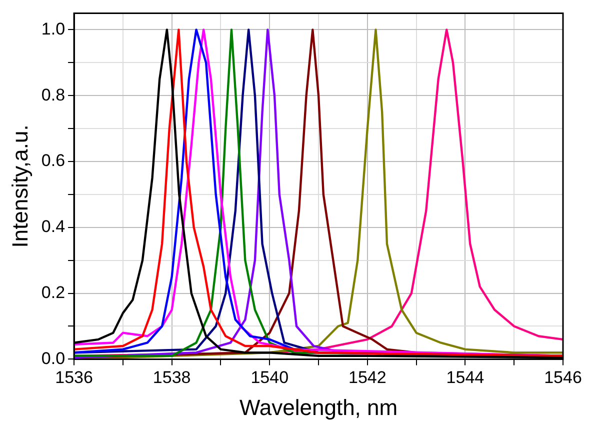 Image resolution: width=589 pixels, height=426 pixels. I want to click on x-axis-title: Wavelength, nm, so click(318, 407).